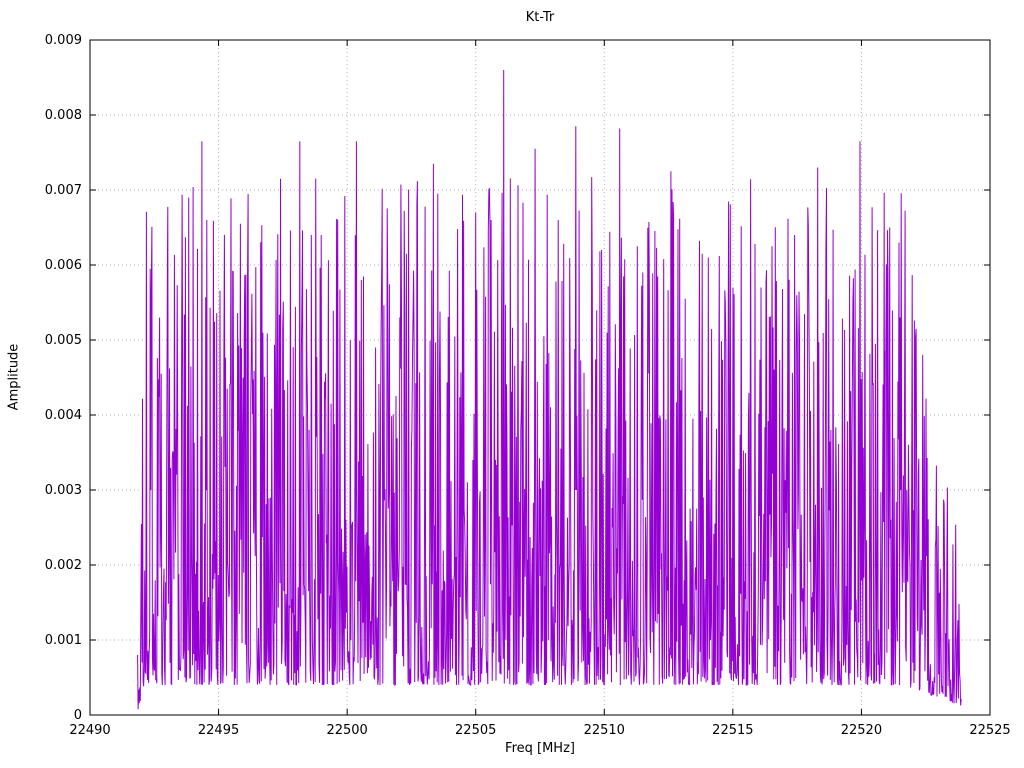  Describe the element at coordinates (732, 730) in the screenshot. I see `x-tick-label: 22515` at that location.